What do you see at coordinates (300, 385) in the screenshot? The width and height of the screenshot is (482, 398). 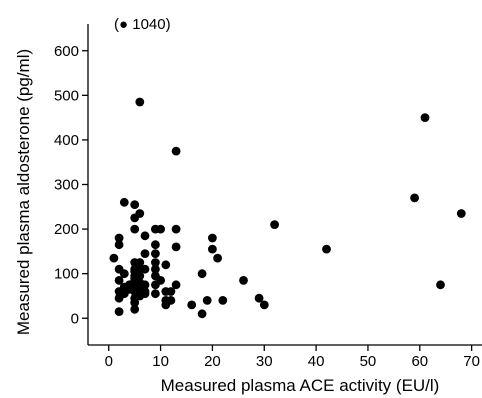 I see `x-axis-title: Measured plasma ACE activity (EU/l)` at bounding box center [300, 385].